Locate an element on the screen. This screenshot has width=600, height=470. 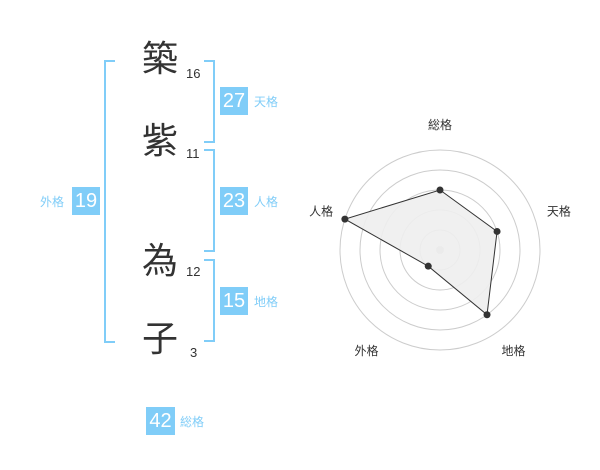
radar-axis-label: 総格 is located at coordinates (440, 124).